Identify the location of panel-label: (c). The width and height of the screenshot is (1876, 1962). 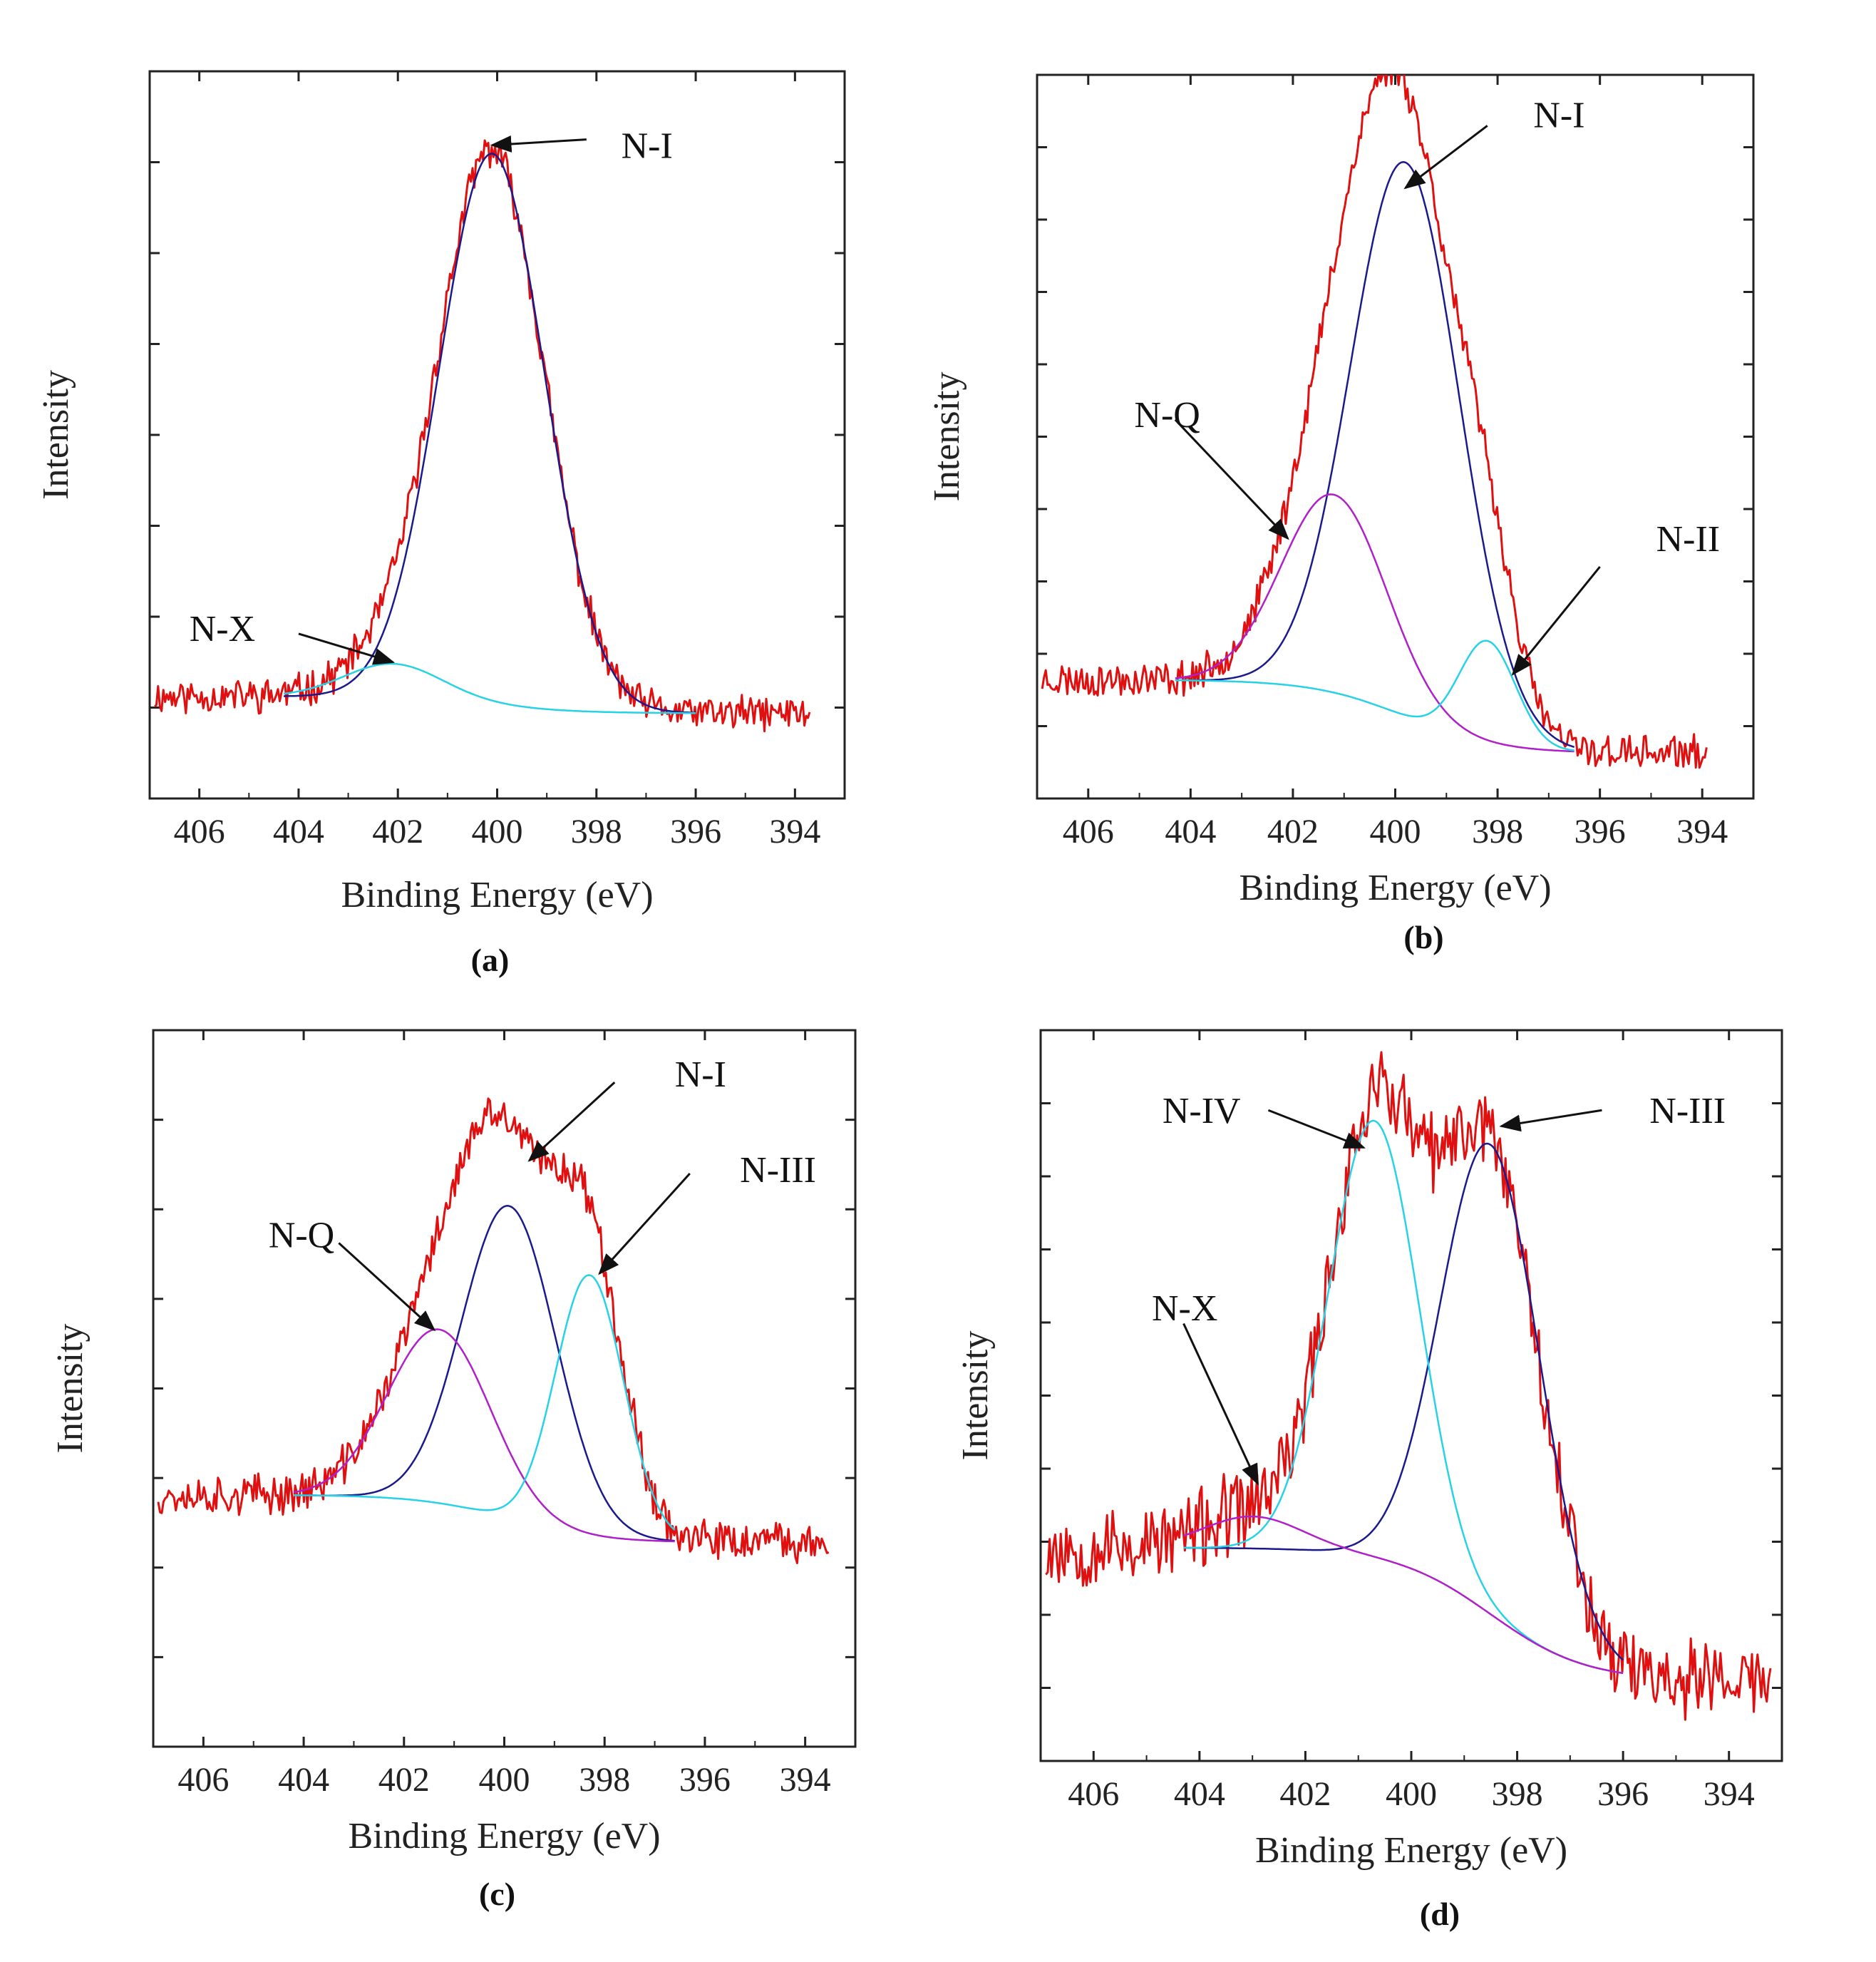
(497, 1894).